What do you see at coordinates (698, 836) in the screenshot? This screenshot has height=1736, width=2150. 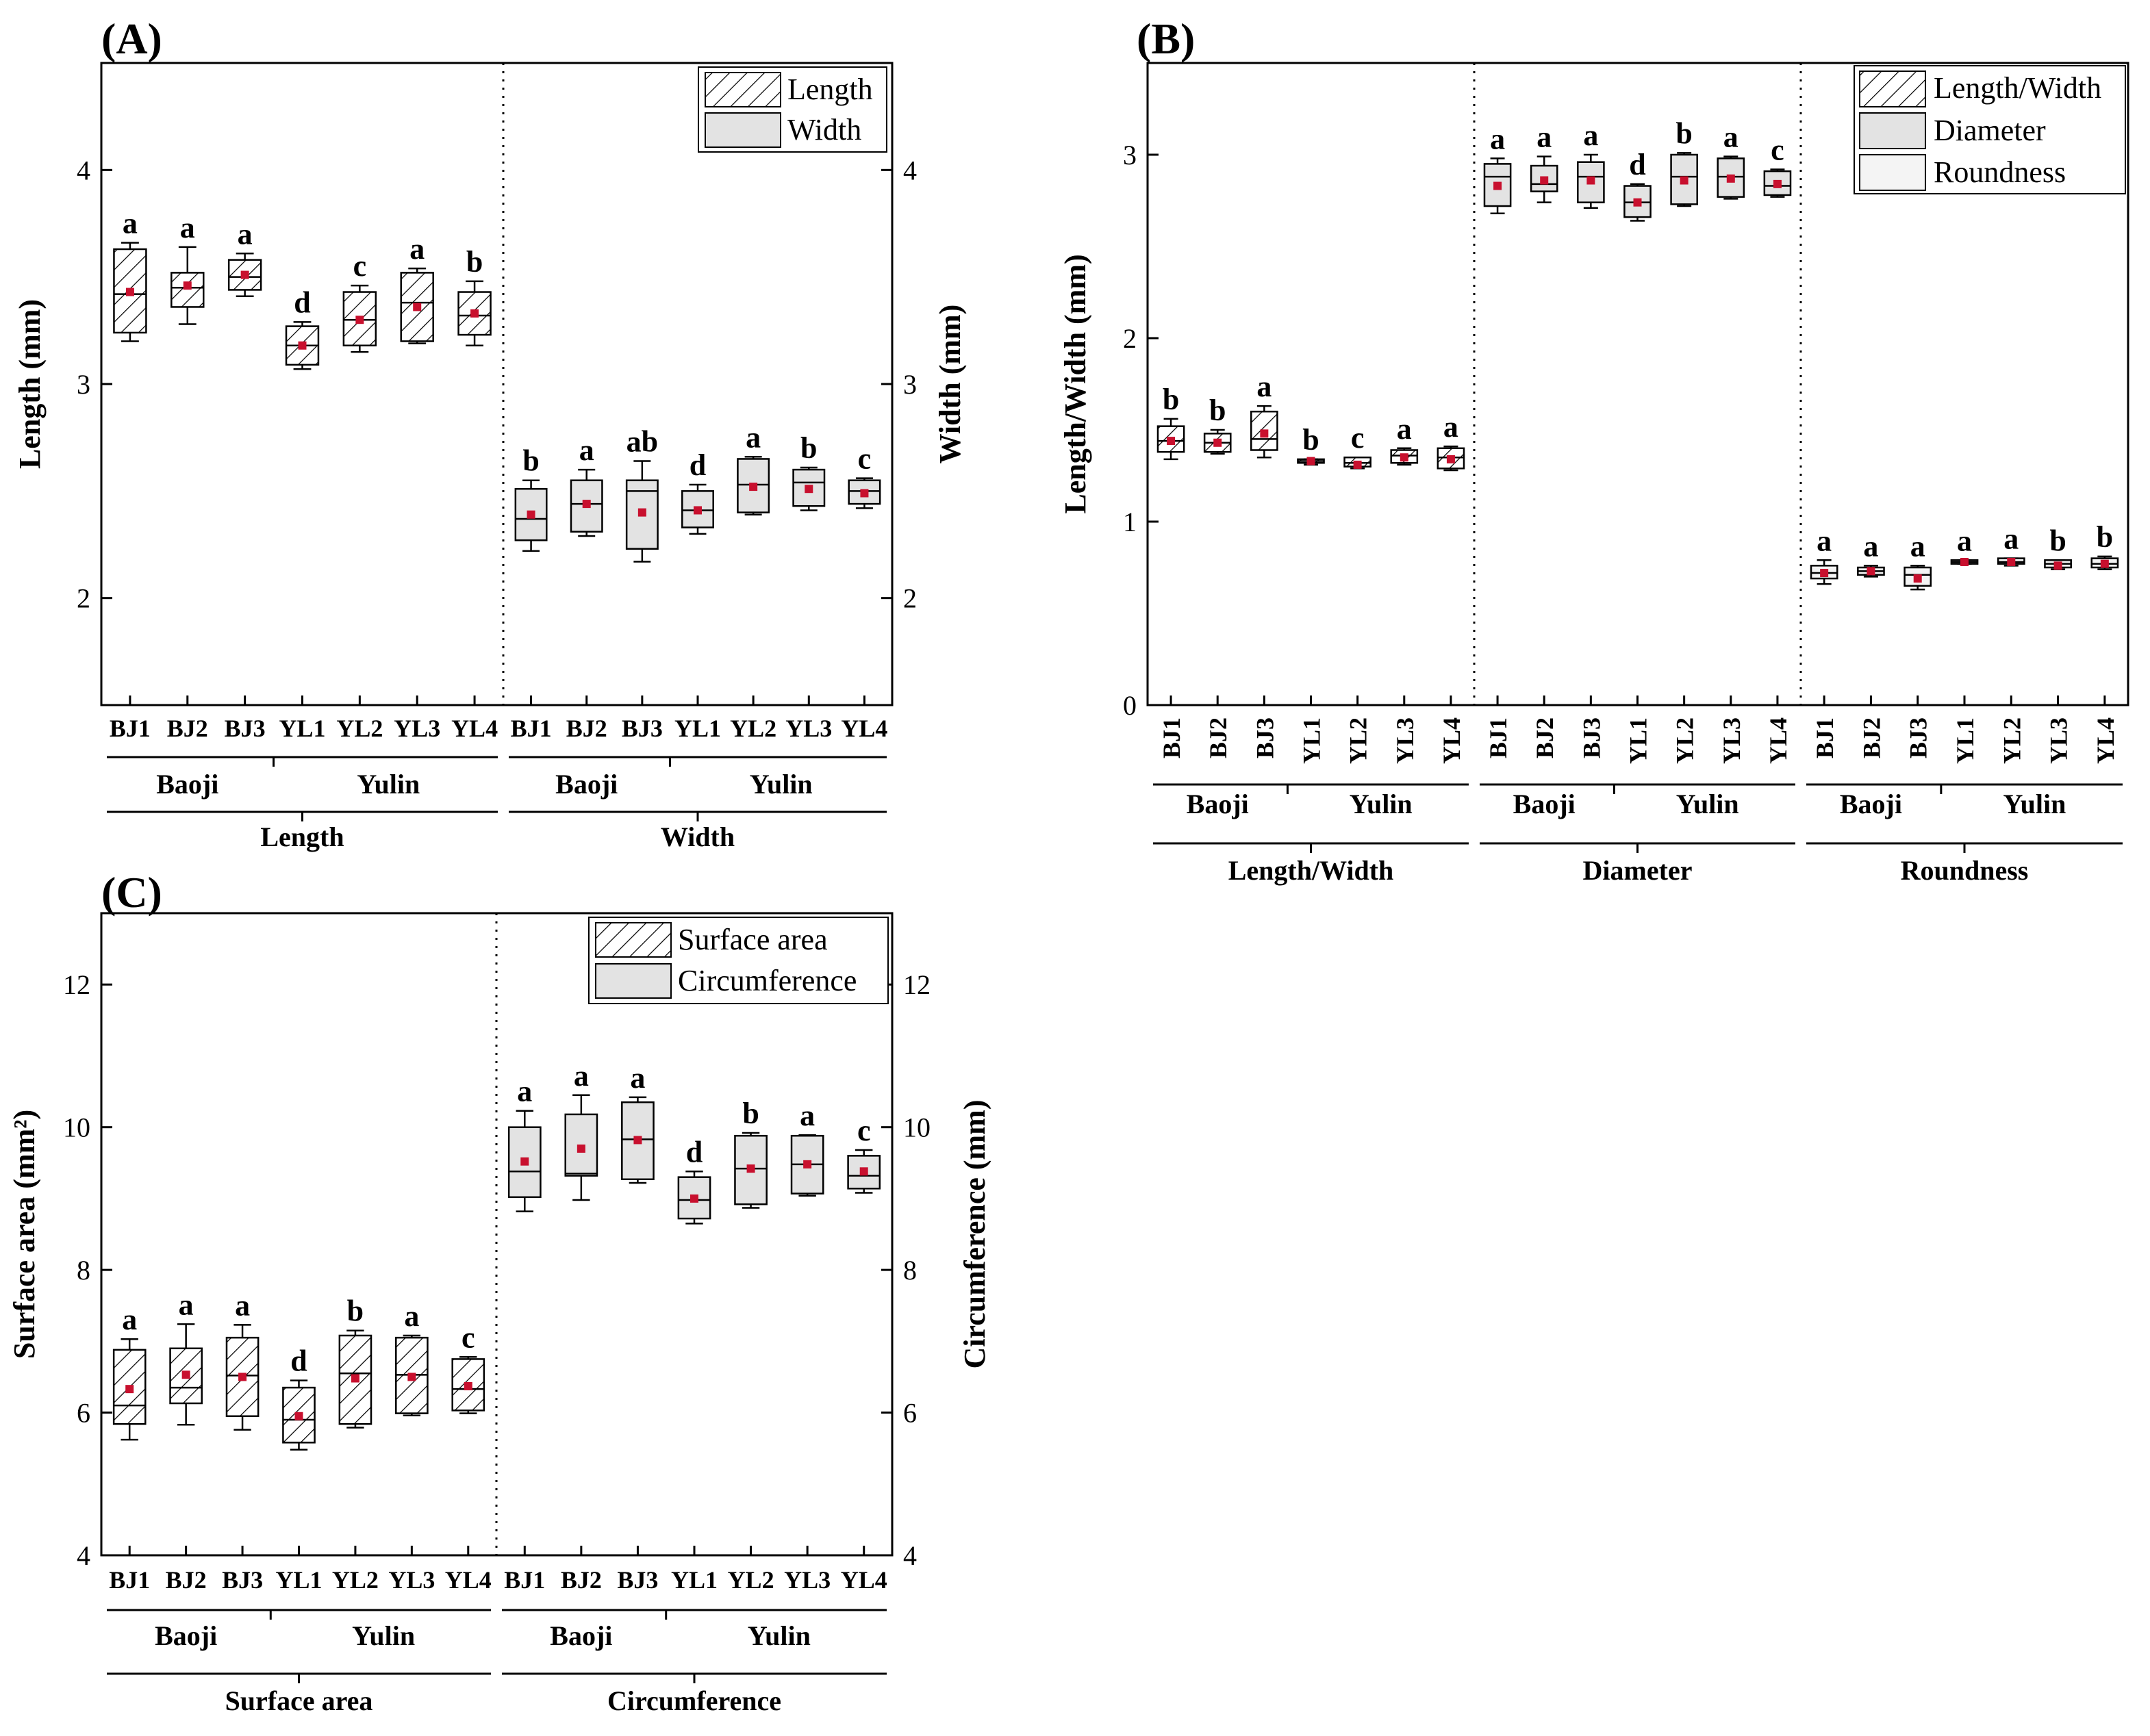 I see `block-label: Width` at bounding box center [698, 836].